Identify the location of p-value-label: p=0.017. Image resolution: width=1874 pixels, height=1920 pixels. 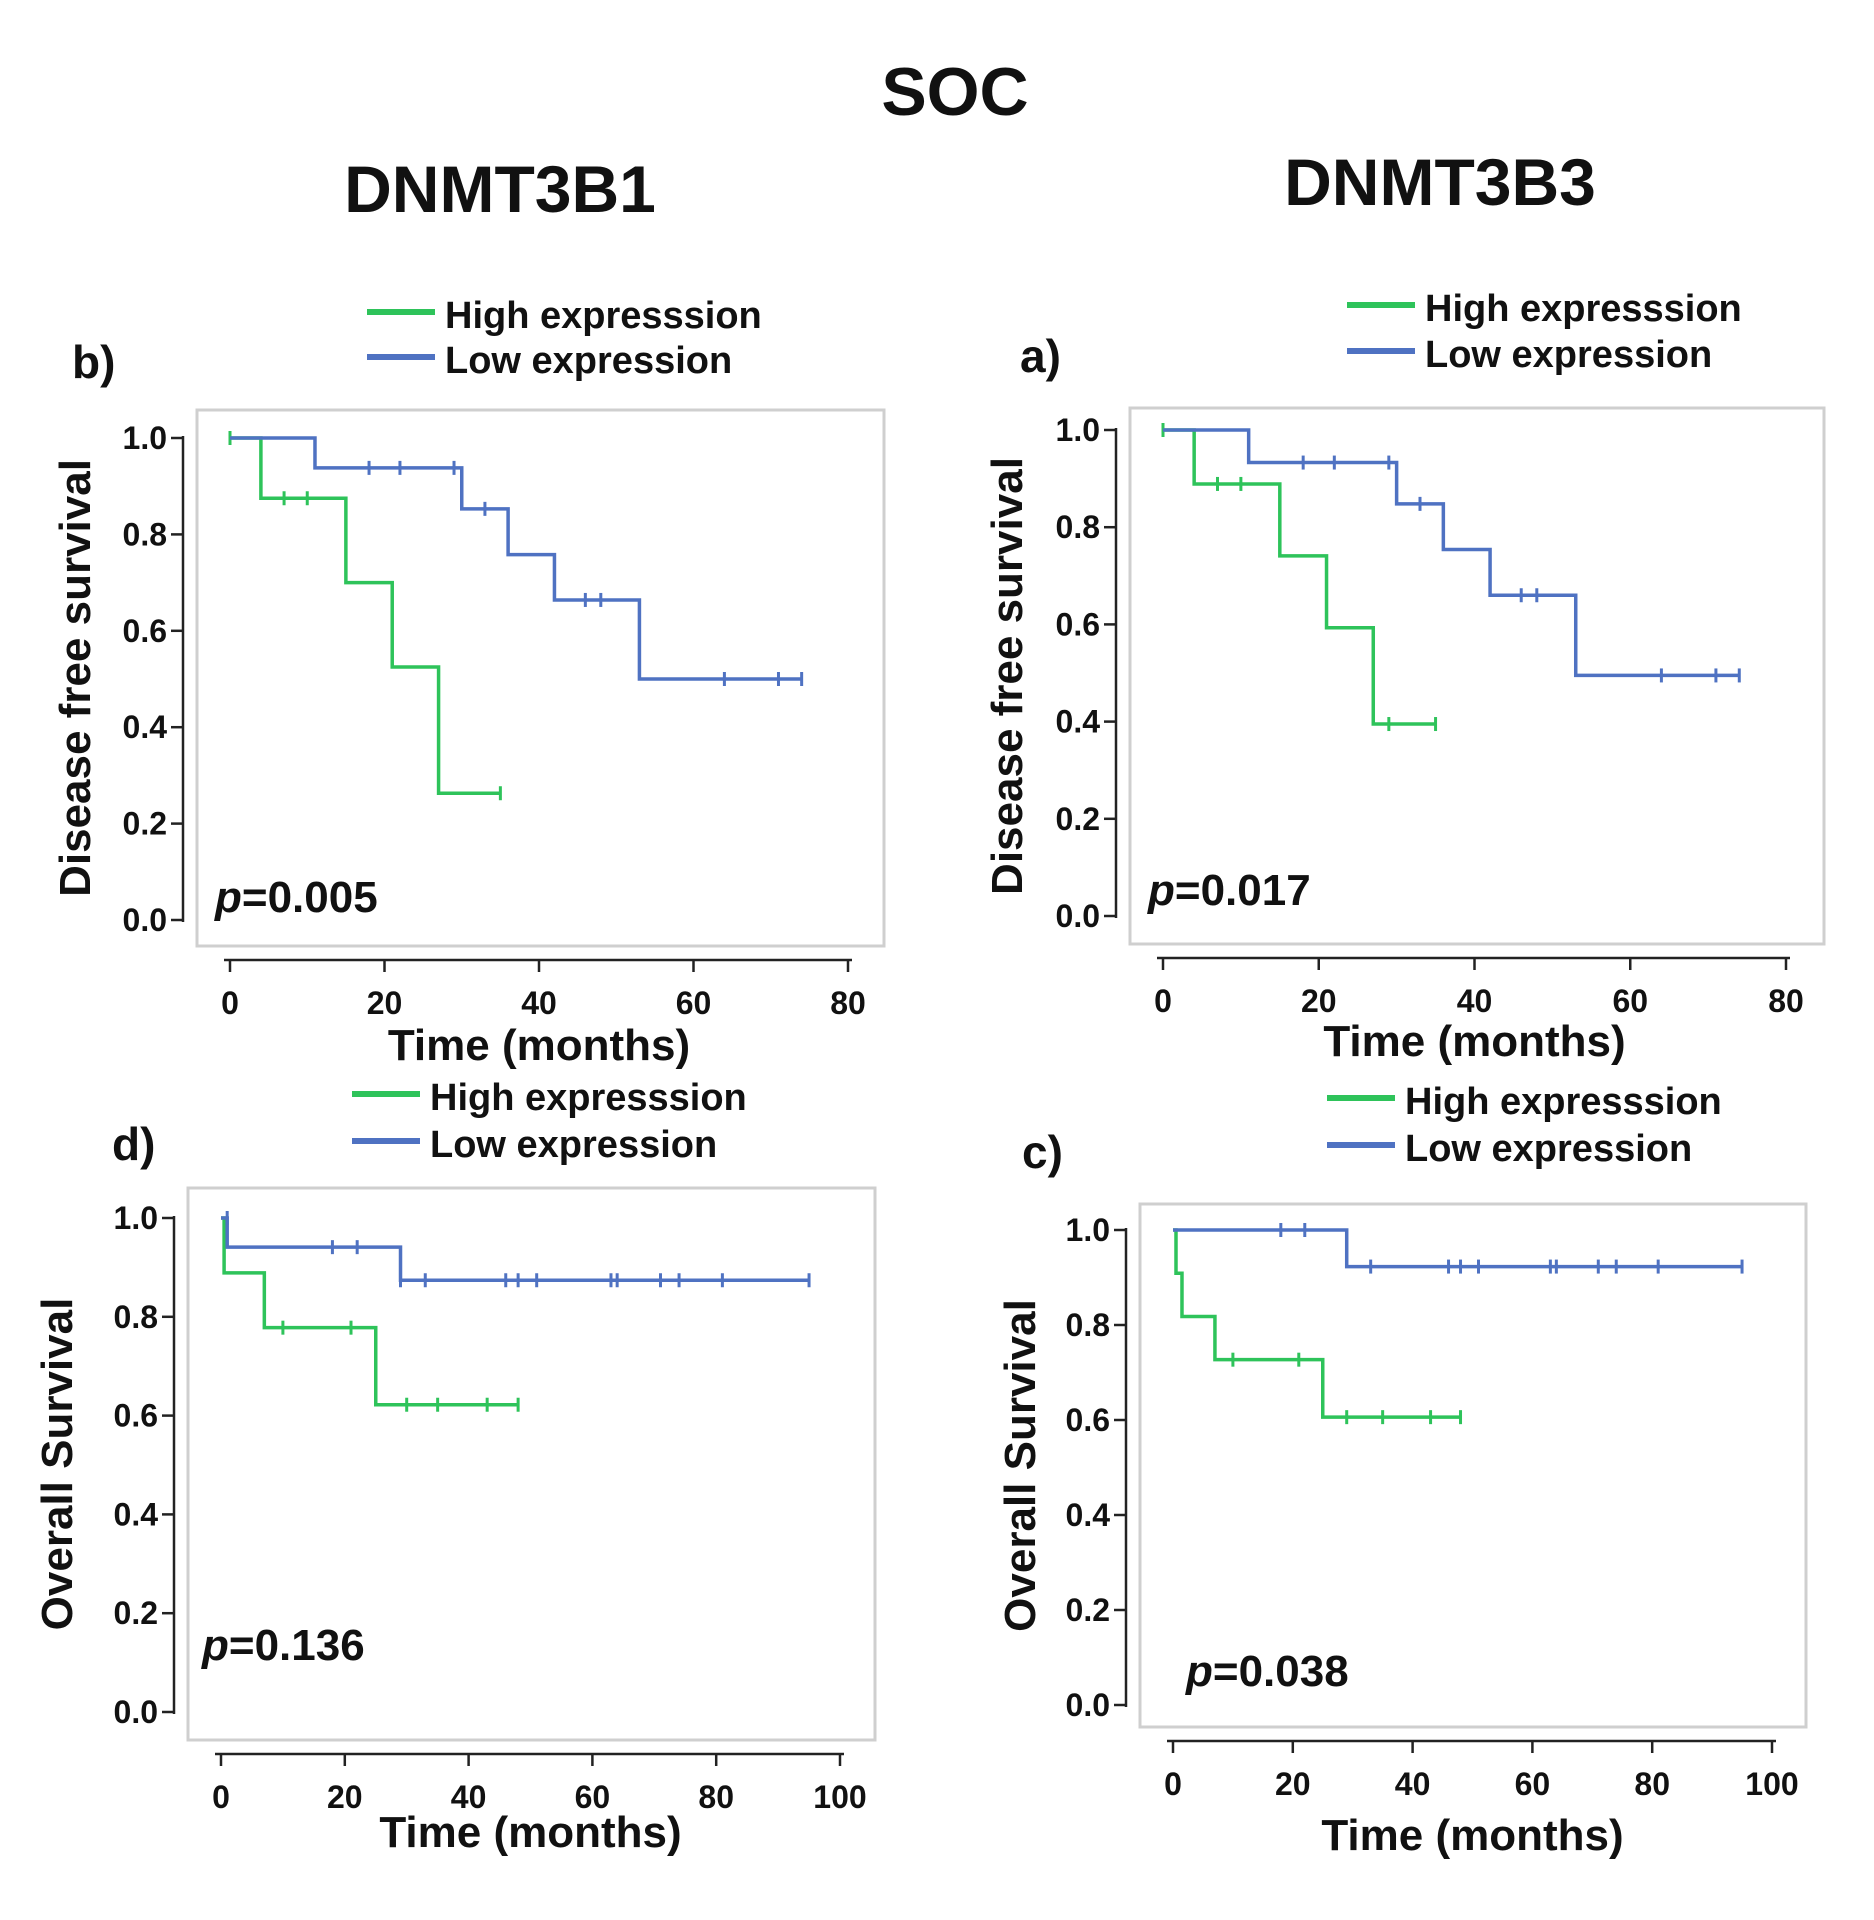
(1229, 890).